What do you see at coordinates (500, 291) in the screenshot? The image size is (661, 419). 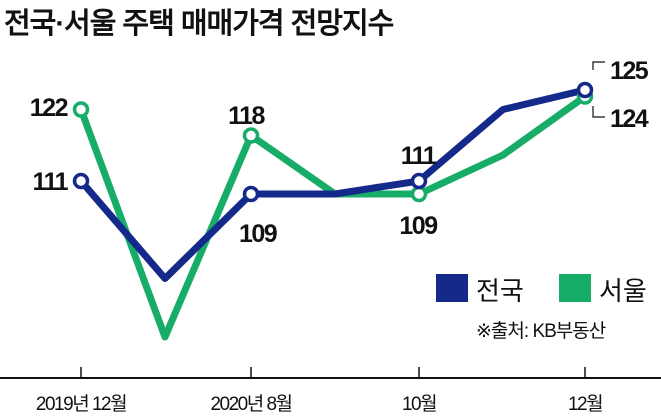 I see `legend-label-national: 전국` at bounding box center [500, 291].